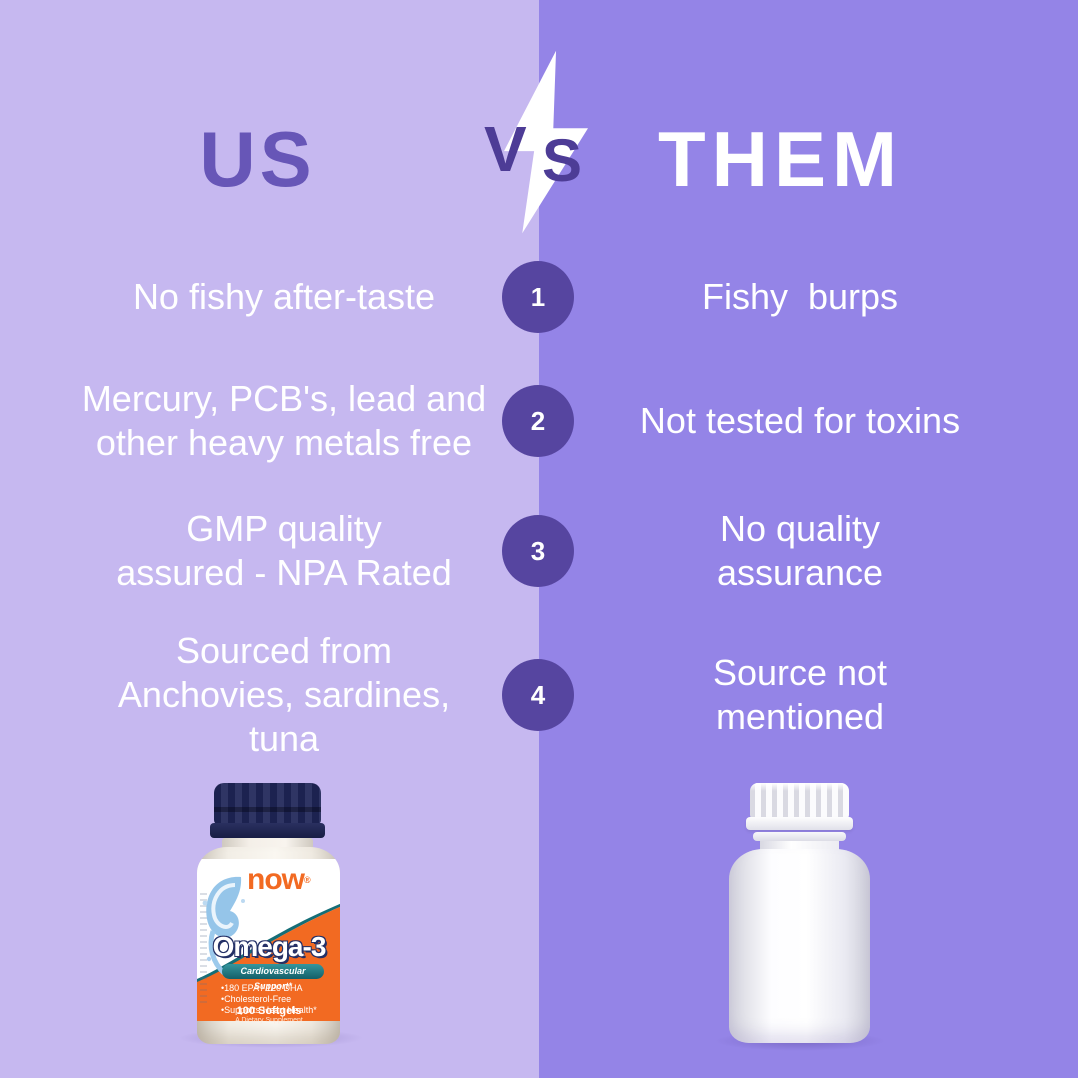 The width and height of the screenshot is (1078, 1078). I want to click on us-point-text: No fishy after-taste, so click(284, 296).